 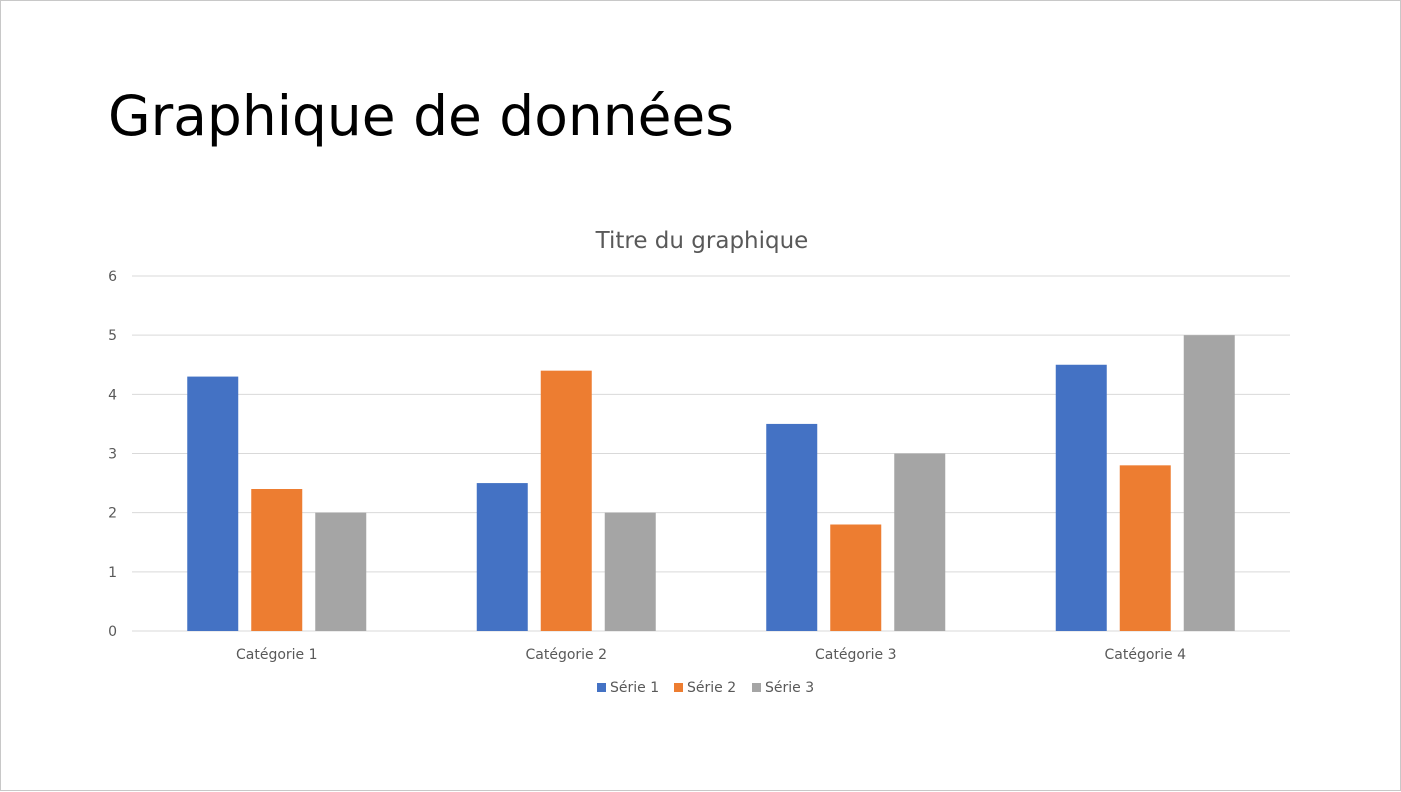 What do you see at coordinates (112, 336) in the screenshot?
I see `y-tick-label: 5` at bounding box center [112, 336].